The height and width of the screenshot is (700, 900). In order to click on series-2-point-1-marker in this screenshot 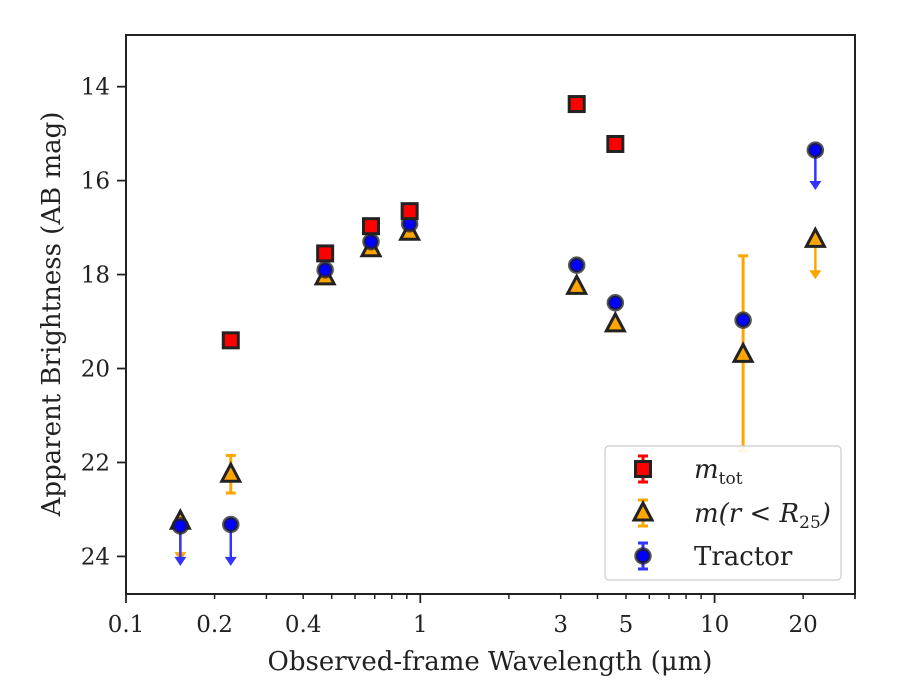, I will do `click(231, 524)`.